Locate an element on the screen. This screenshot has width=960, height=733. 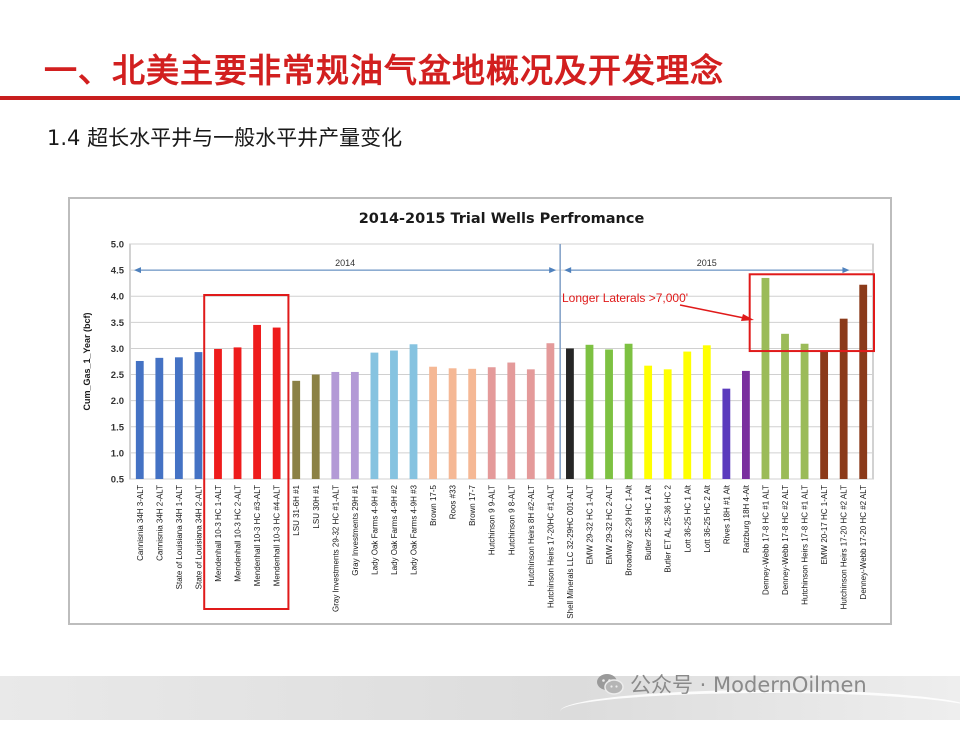
x-tick-label: Hutchinson Heirs 8H #2-ALT is located at coordinates (531, 535).